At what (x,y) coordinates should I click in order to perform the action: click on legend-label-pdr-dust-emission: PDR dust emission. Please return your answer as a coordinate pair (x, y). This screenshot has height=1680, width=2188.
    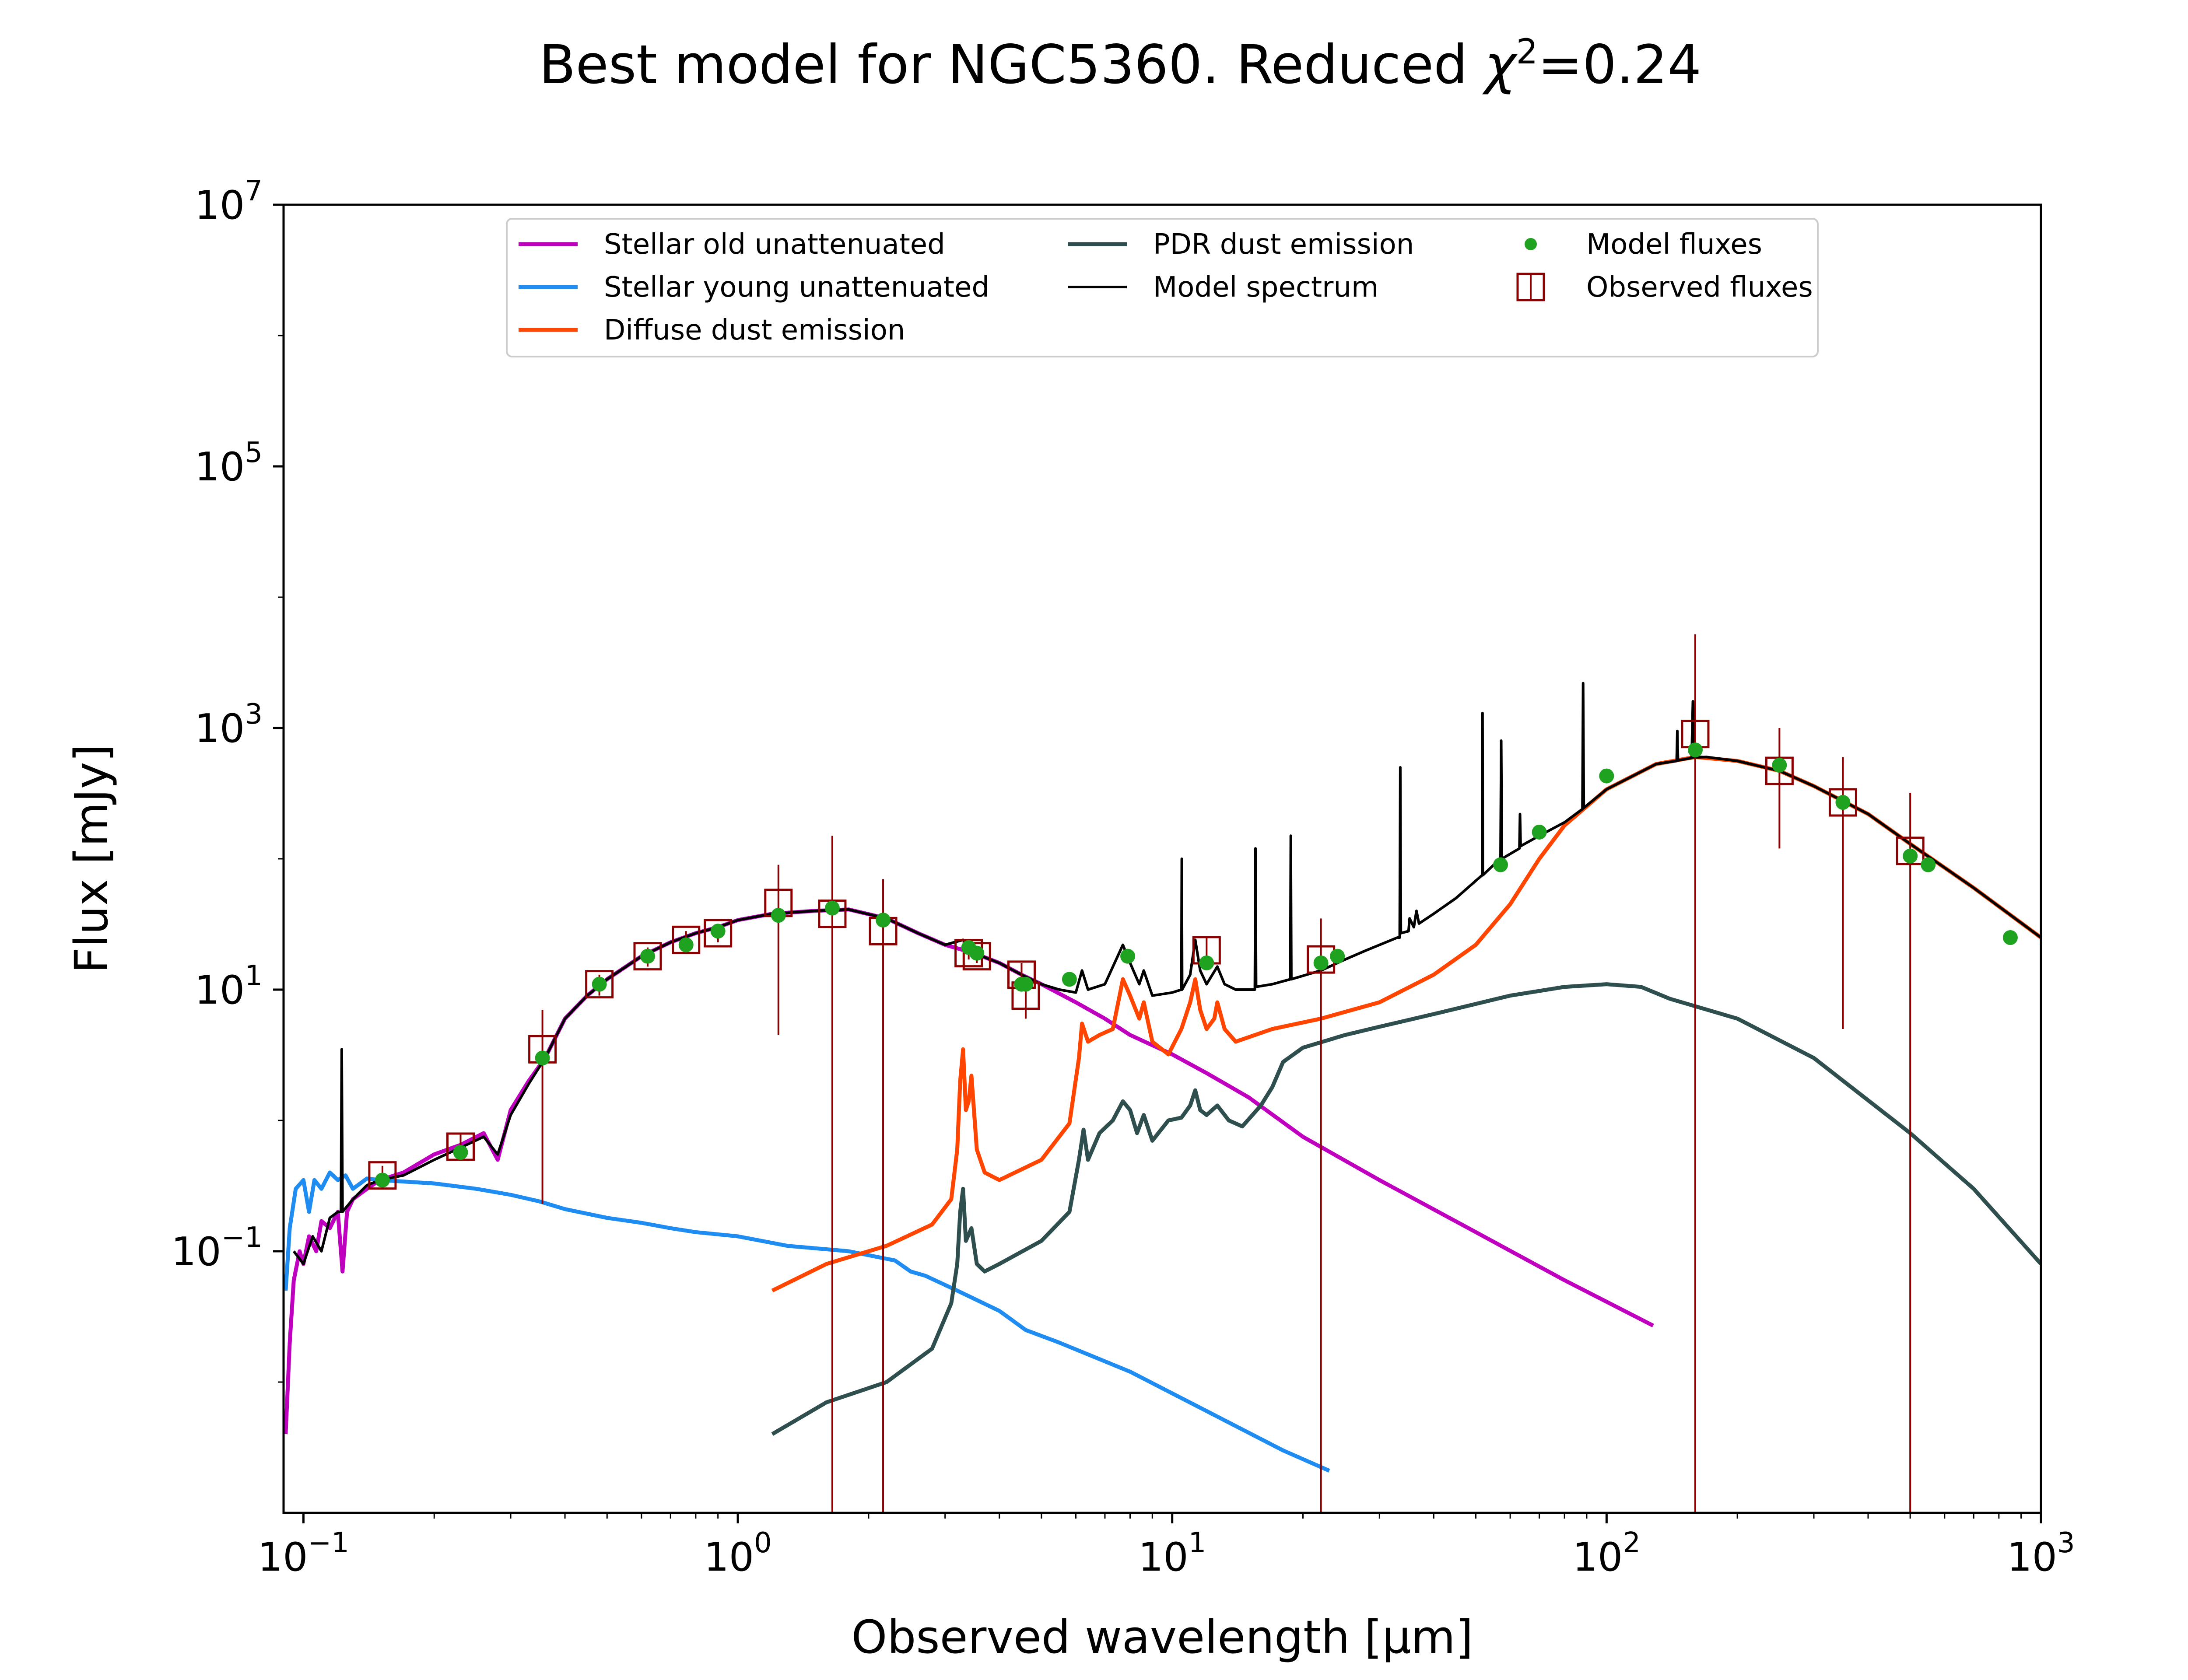
    Looking at the image, I should click on (1283, 244).